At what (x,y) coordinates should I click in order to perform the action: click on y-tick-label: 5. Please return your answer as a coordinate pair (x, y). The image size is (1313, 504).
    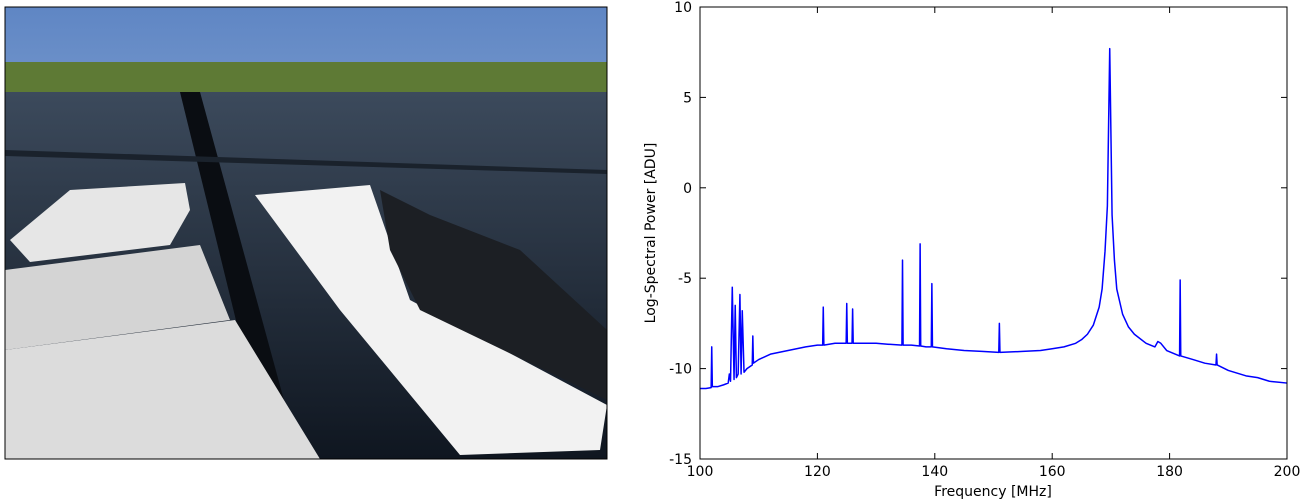
    Looking at the image, I should click on (687, 98).